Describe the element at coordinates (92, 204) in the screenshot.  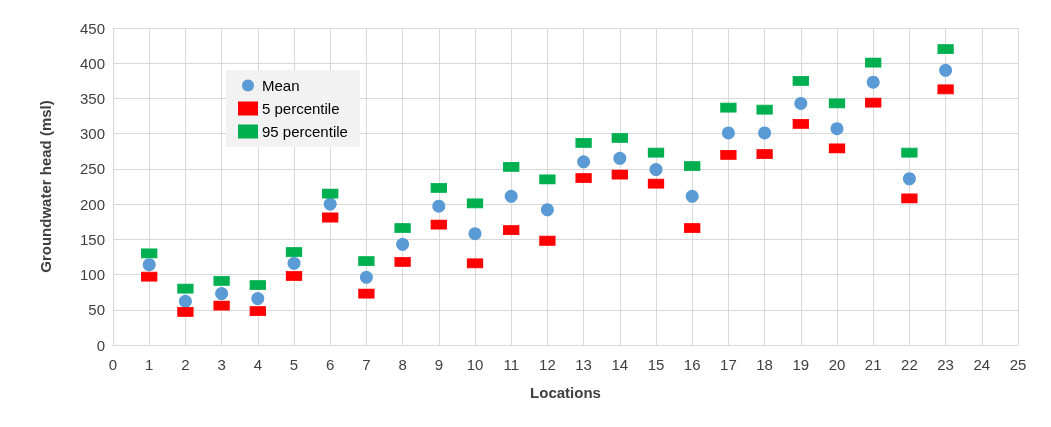
I see `y-tick-label: 200` at that location.